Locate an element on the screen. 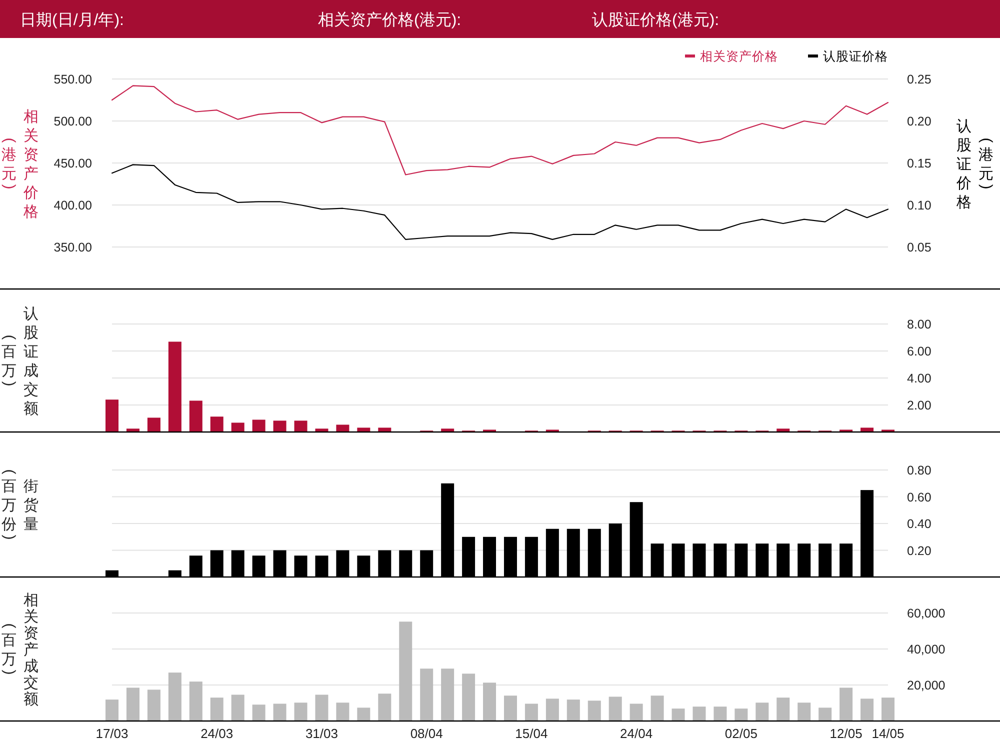 This screenshot has height=751, width=1000. x-tick-label: 24/04 is located at coordinates (636, 733).